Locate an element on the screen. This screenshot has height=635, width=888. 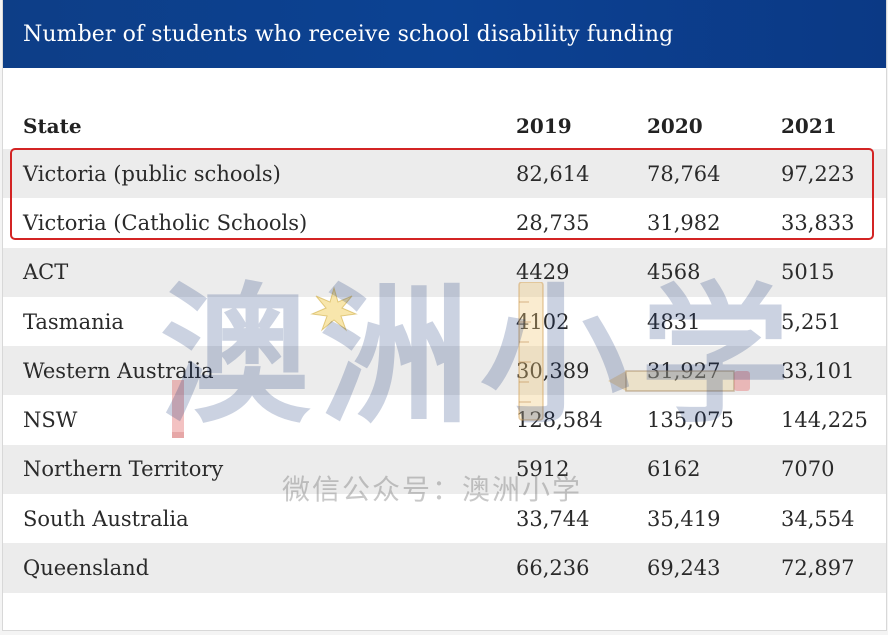
cell-2020: 31,982 is located at coordinates (714, 223).